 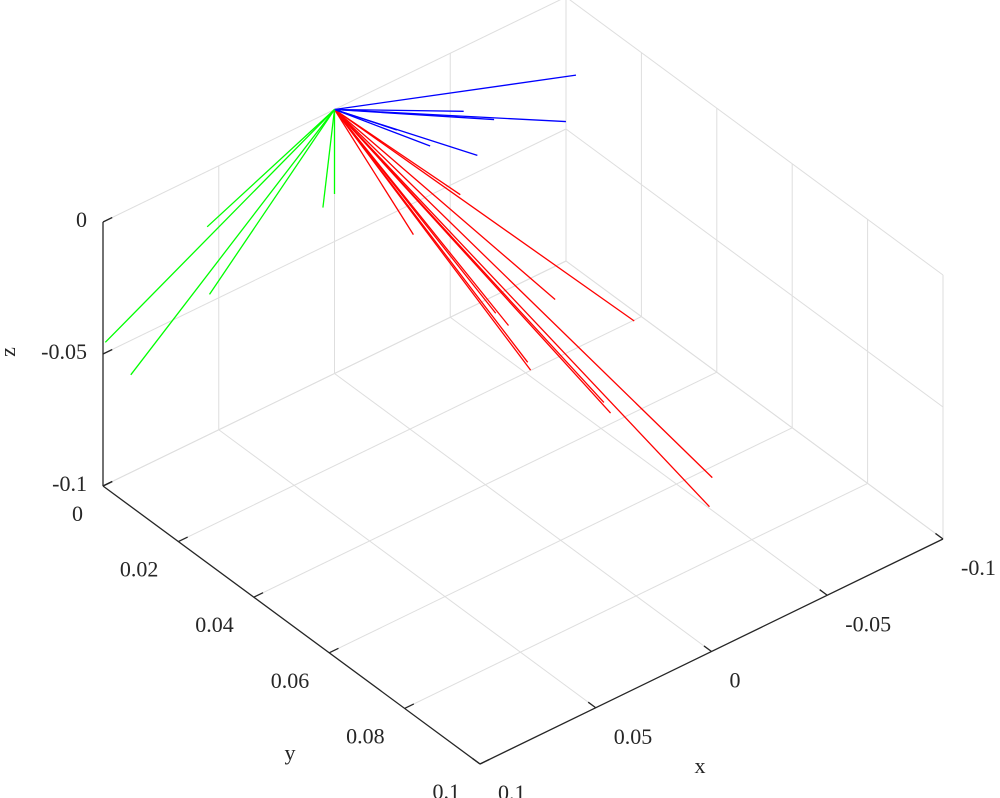 I want to click on y-tick-label: 0.04, so click(x=214, y=624).